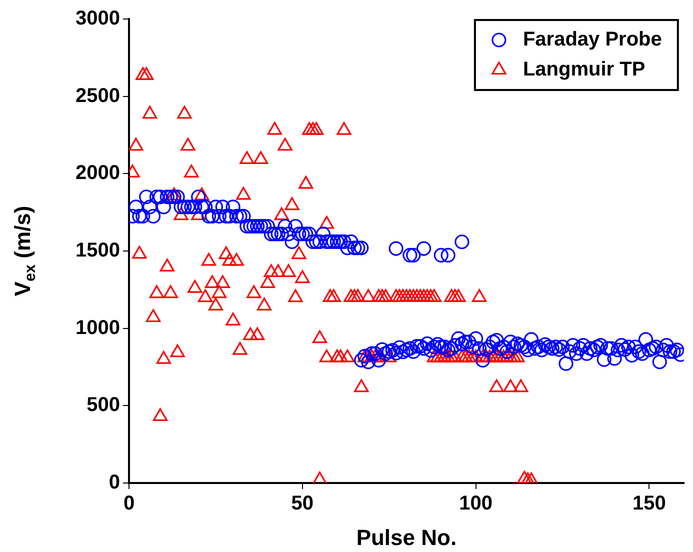 The image size is (693, 552). What do you see at coordinates (98, 95) in the screenshot?
I see `y-tick-label: 2500` at bounding box center [98, 95].